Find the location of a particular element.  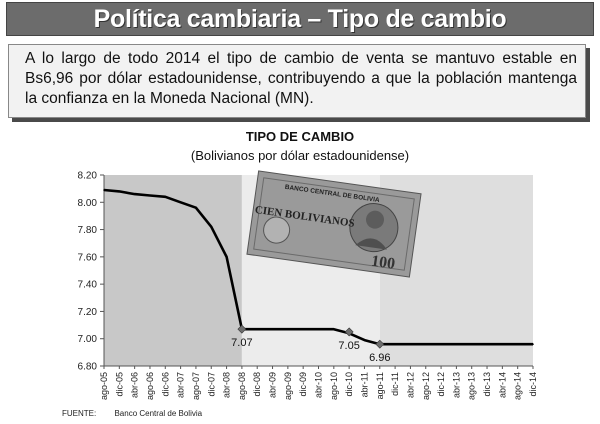

x-tick-label: ago-11 is located at coordinates (380, 385).